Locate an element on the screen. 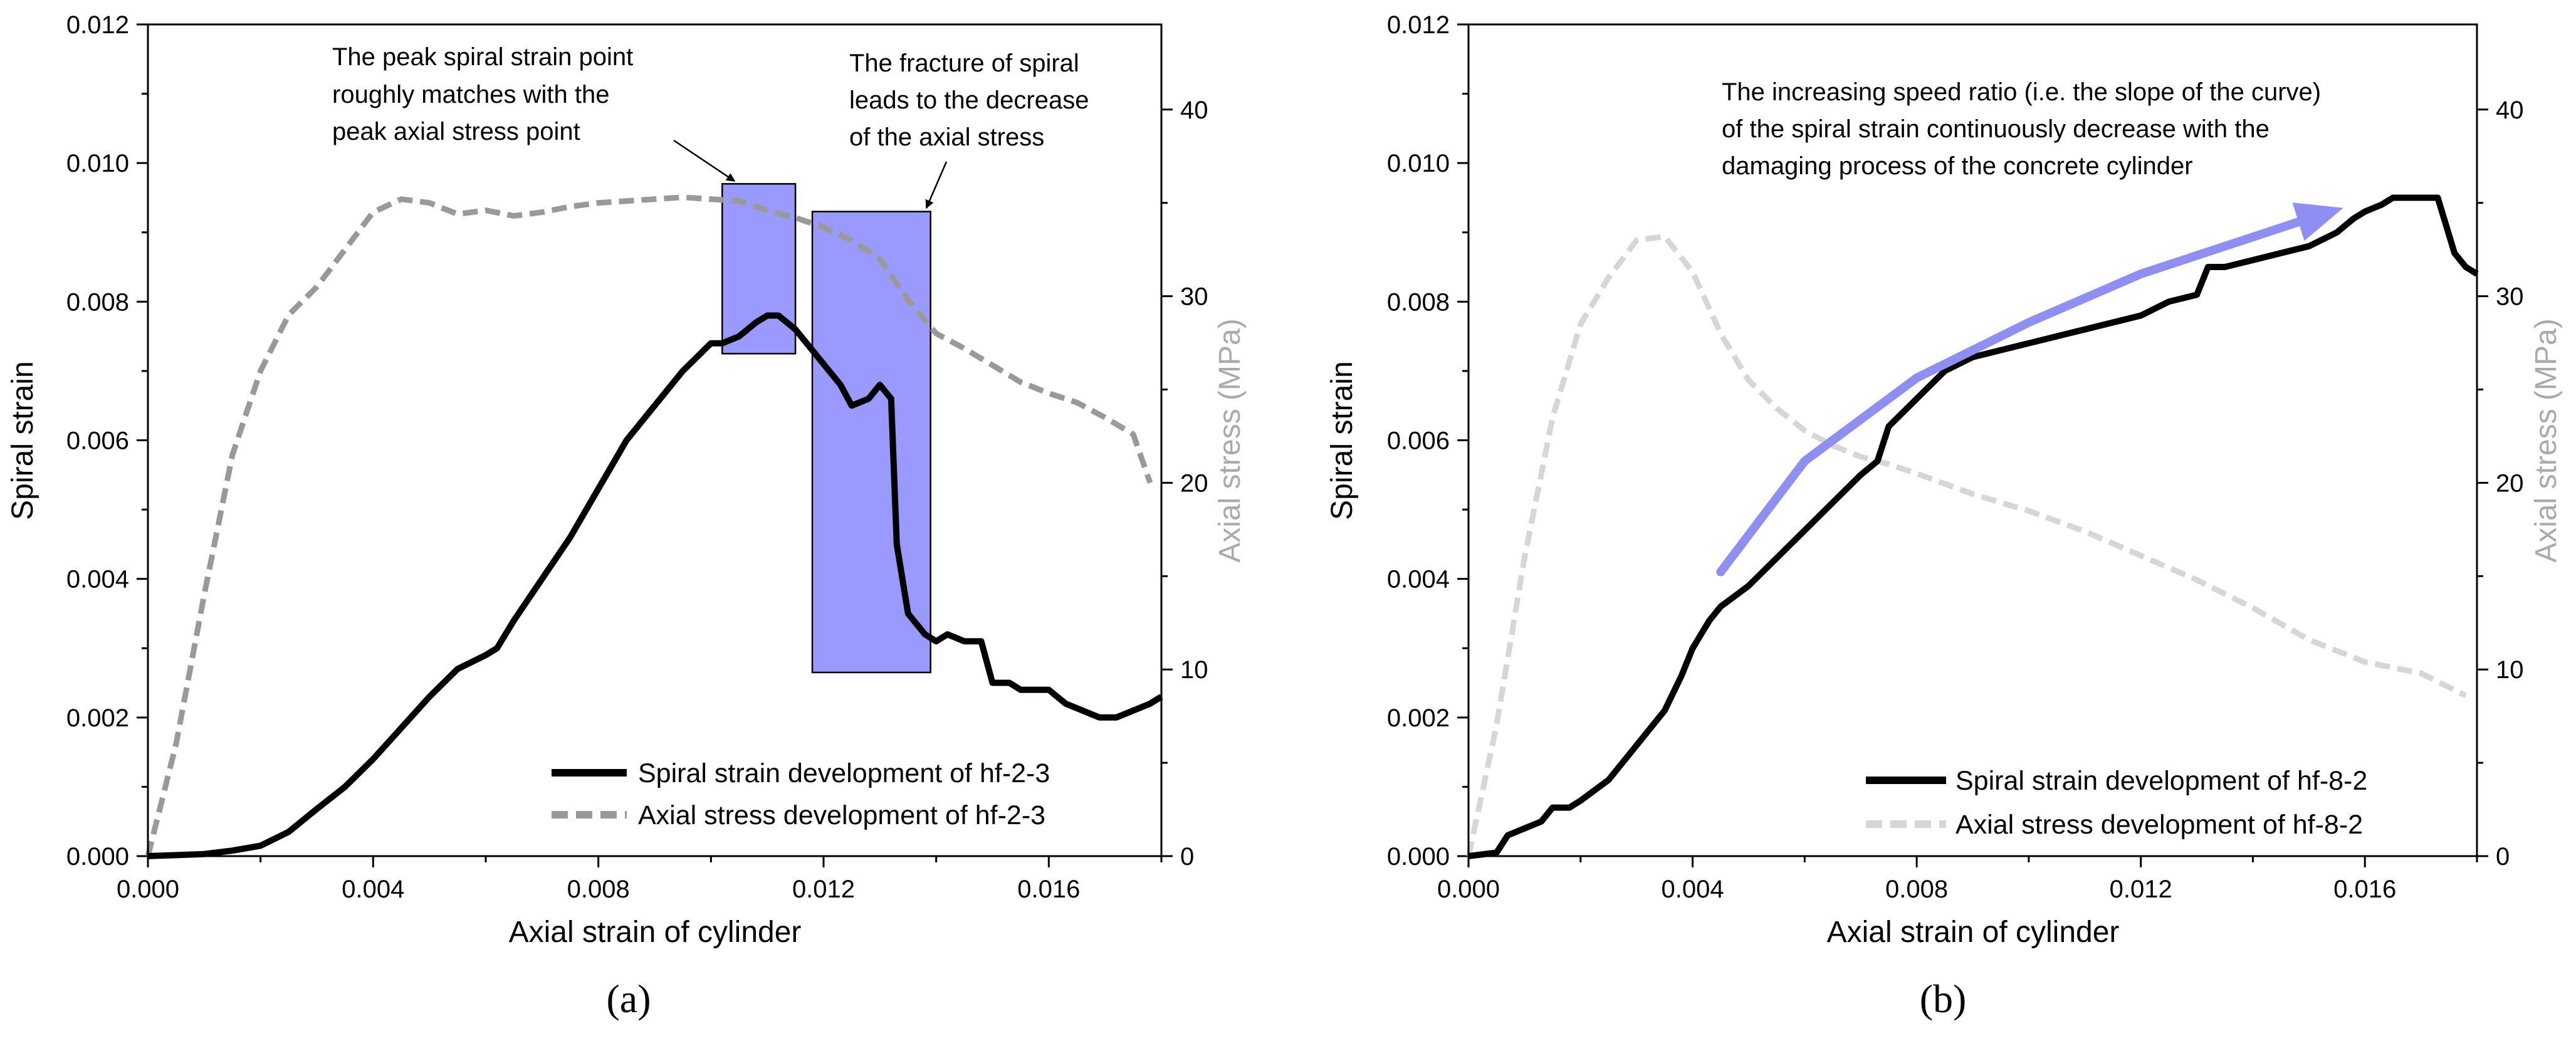 This screenshot has width=2576, height=1041. annotation-line: The peak spiral strain point is located at coordinates (482, 57).